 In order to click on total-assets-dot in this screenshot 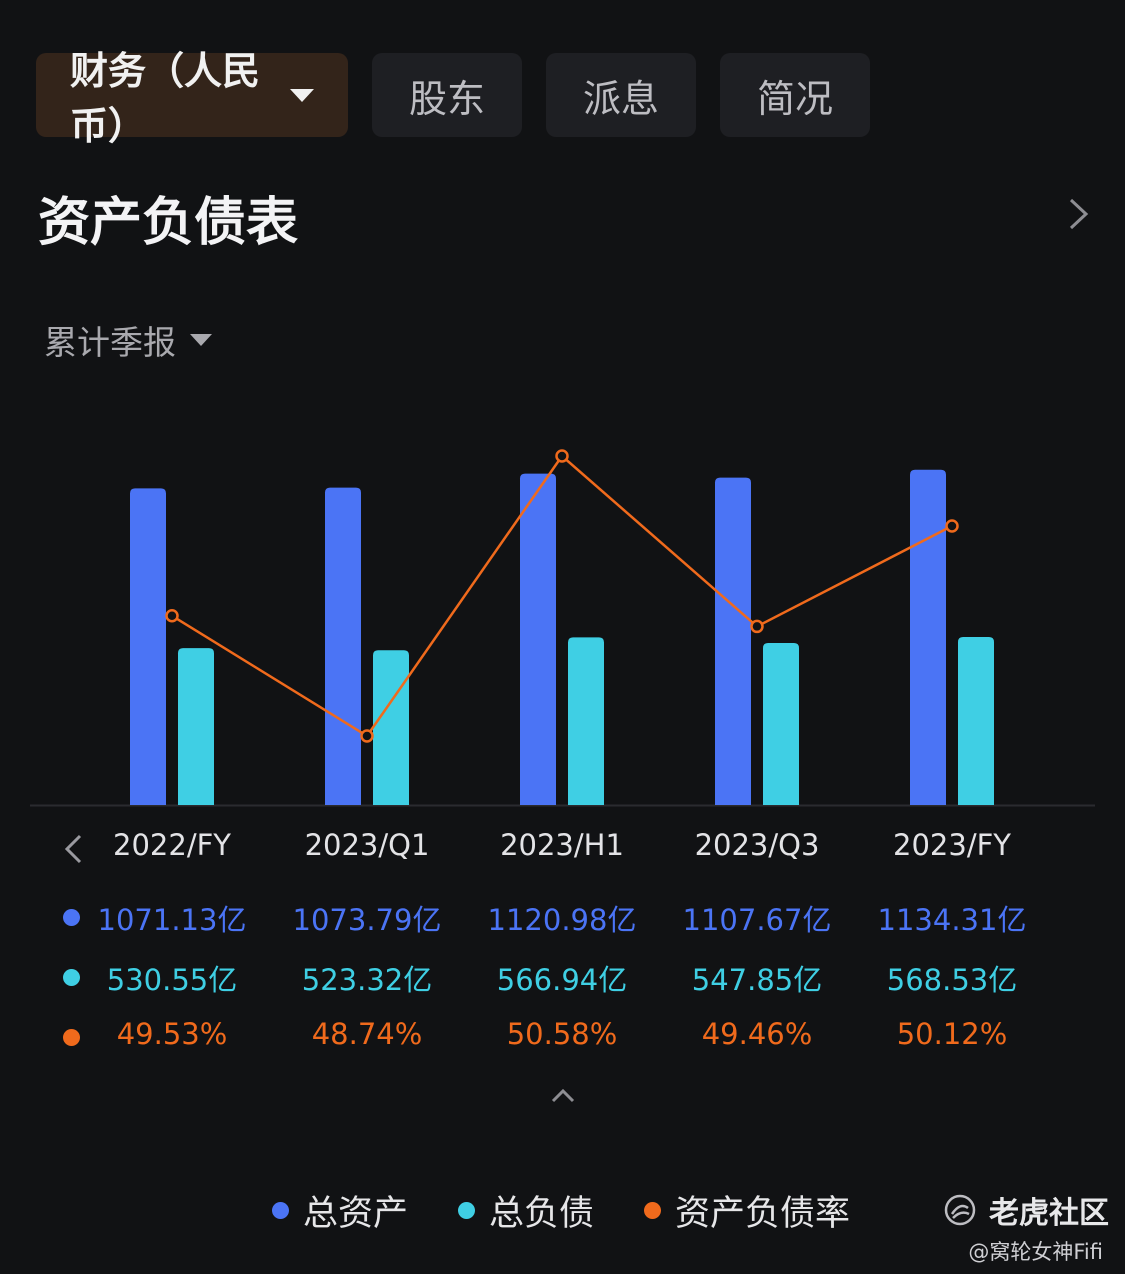, I will do `click(71, 917)`.